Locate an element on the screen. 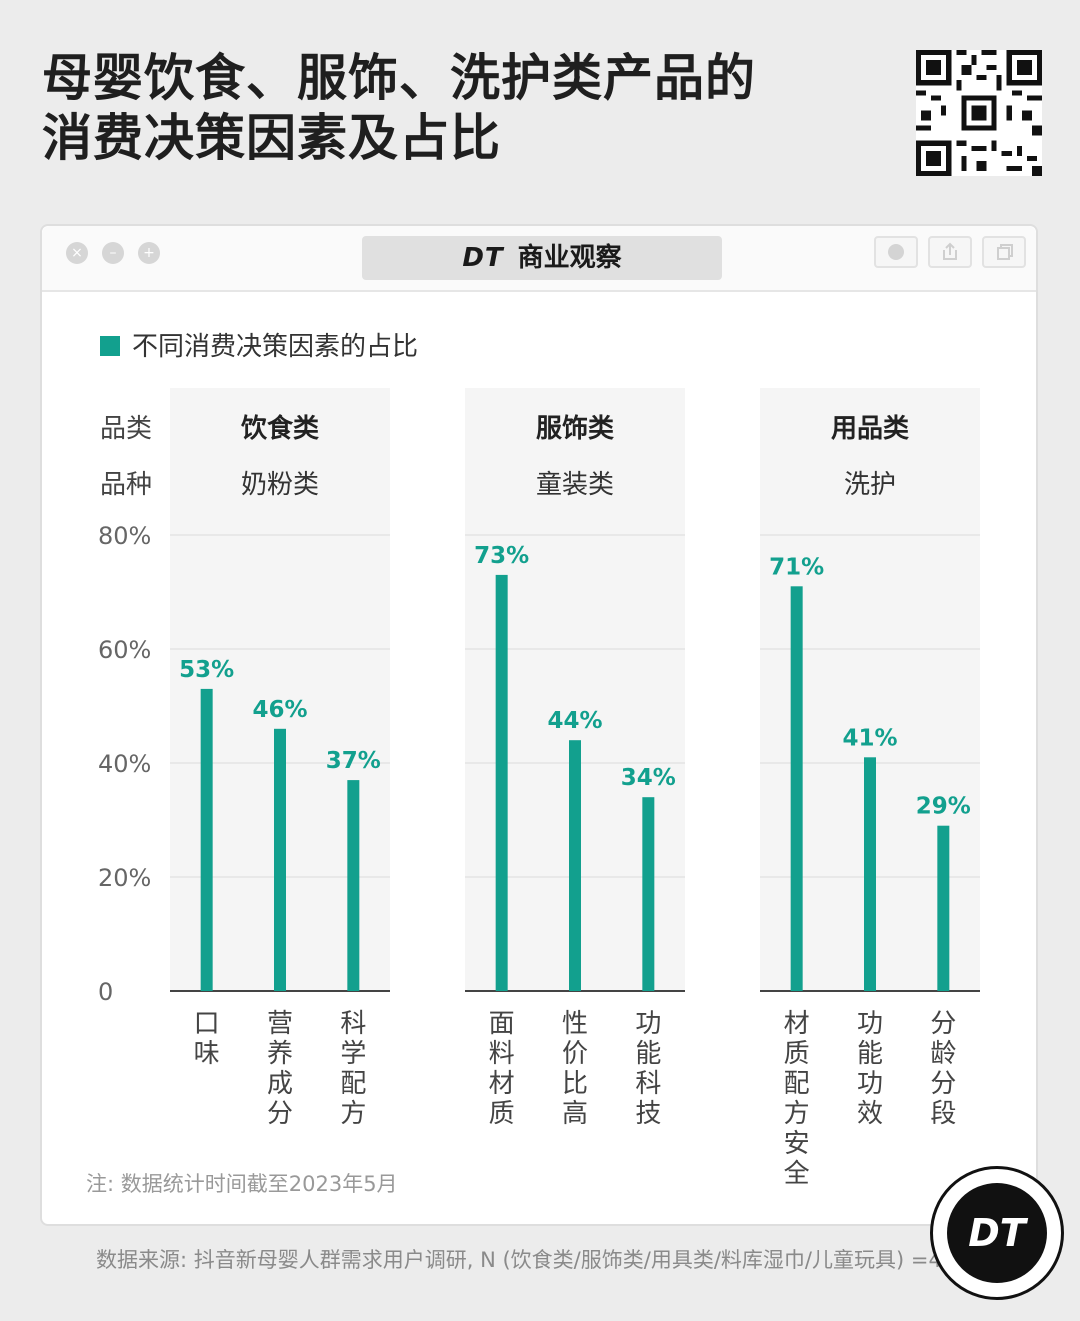 Image resolution: width=1080 pixels, height=1321 pixels. x-tick-char: 效 is located at coordinates (870, 1114).